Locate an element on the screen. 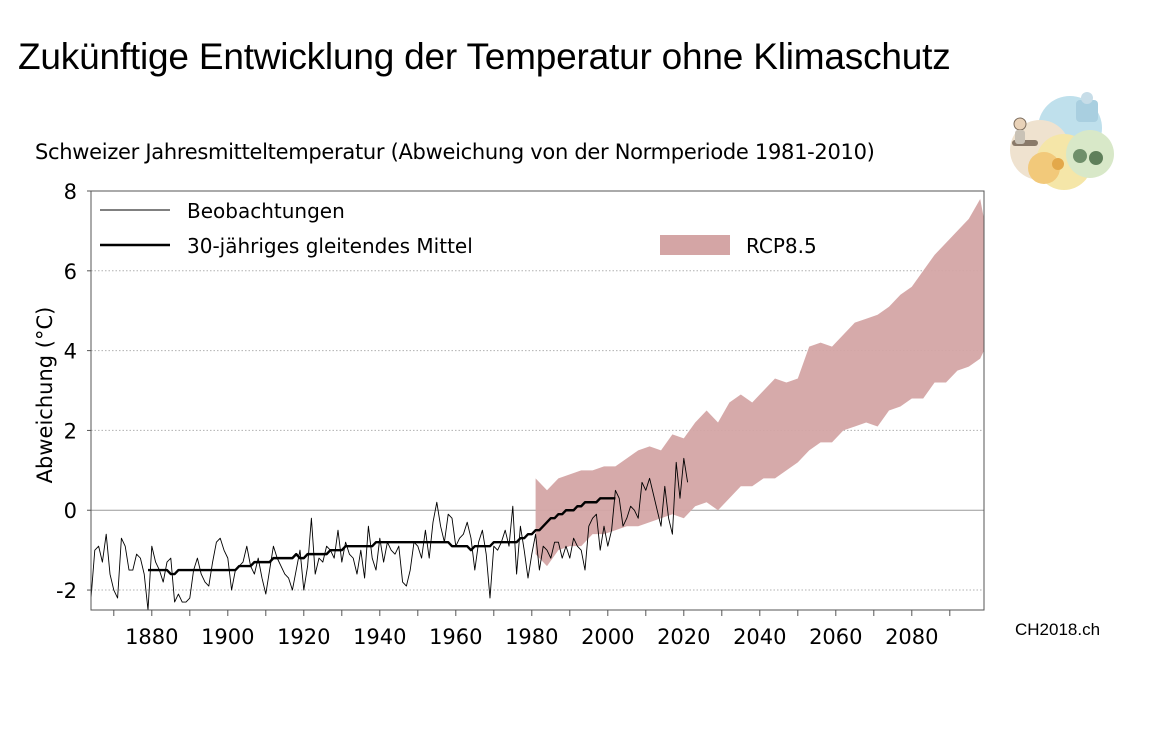 This screenshot has width=1156, height=752. line-layer is located at coordinates (389, 534).